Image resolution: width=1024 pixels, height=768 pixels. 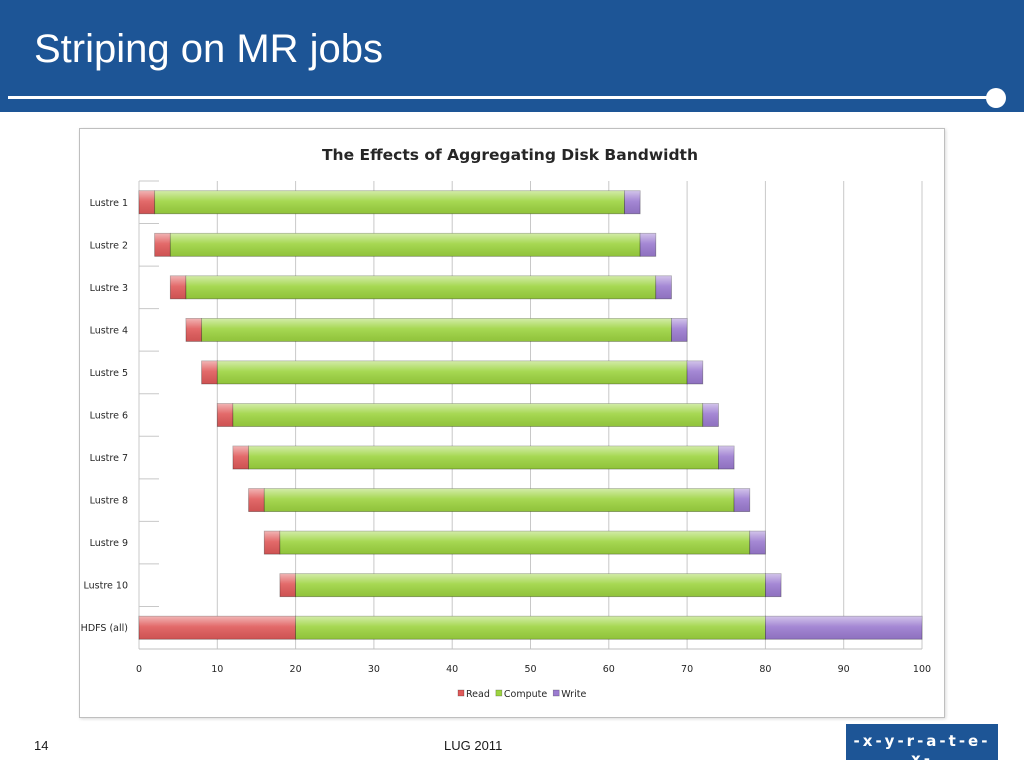 I want to click on x-tick-label: 70, so click(x=687, y=669).